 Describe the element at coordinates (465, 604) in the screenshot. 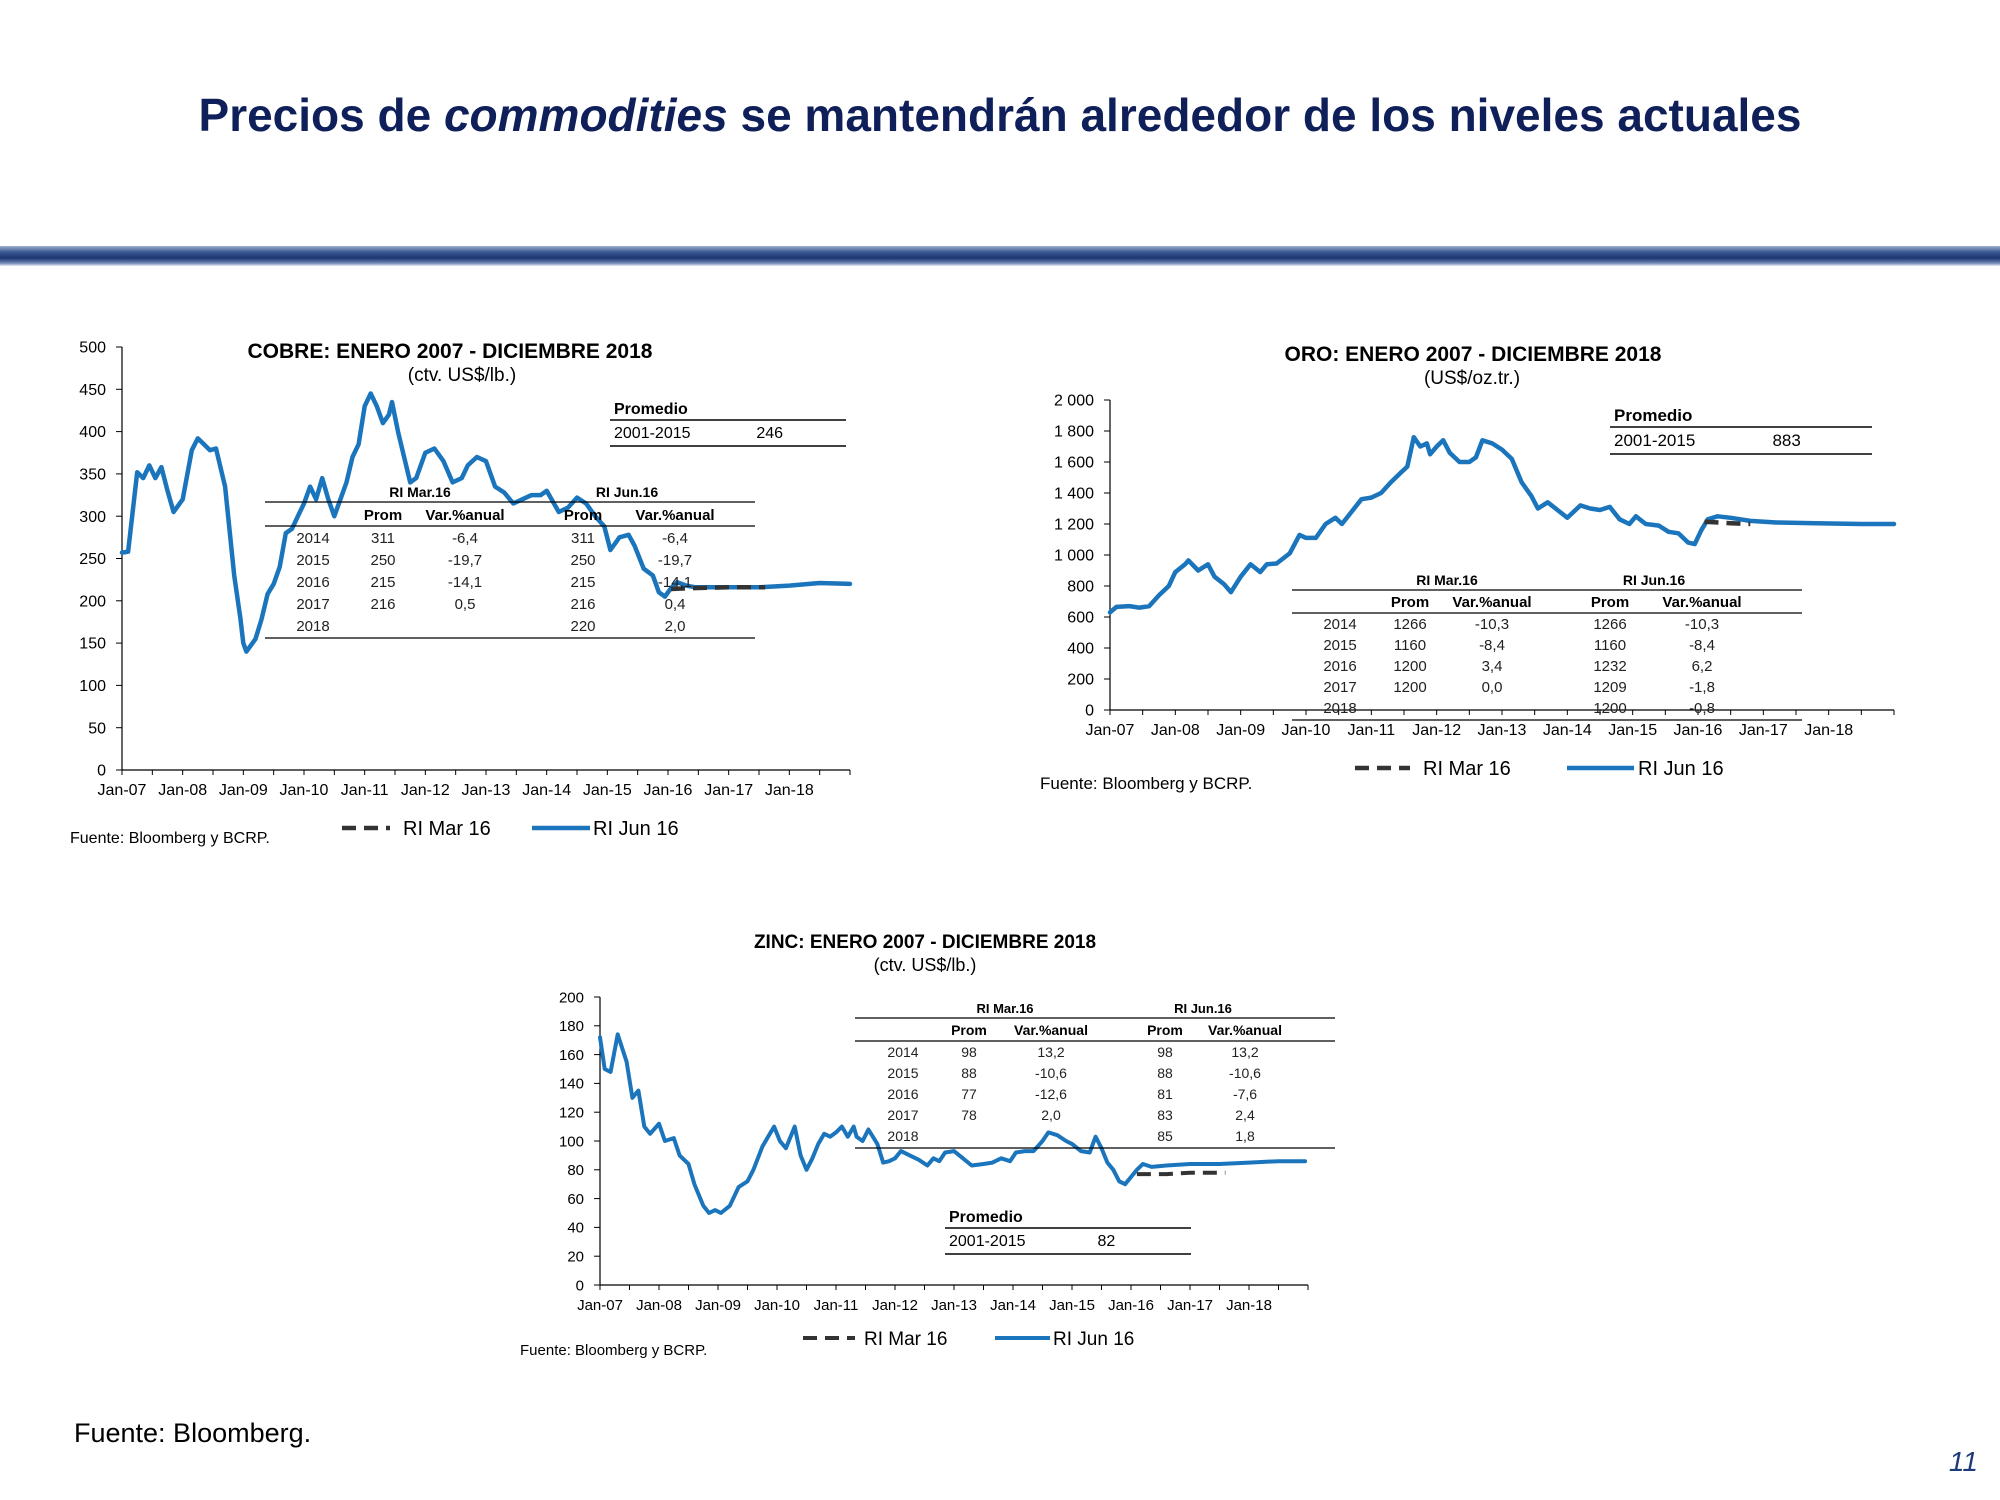

I see `table-cell: 0,5` at that location.